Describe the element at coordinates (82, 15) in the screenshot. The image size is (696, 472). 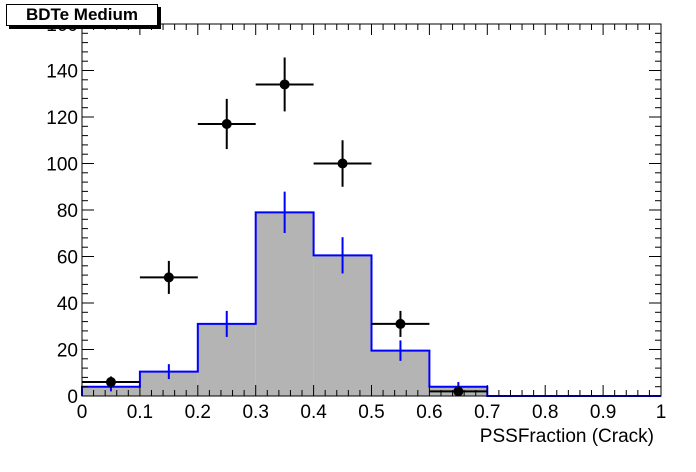
I see `chart-title: BDTe Medium` at that location.